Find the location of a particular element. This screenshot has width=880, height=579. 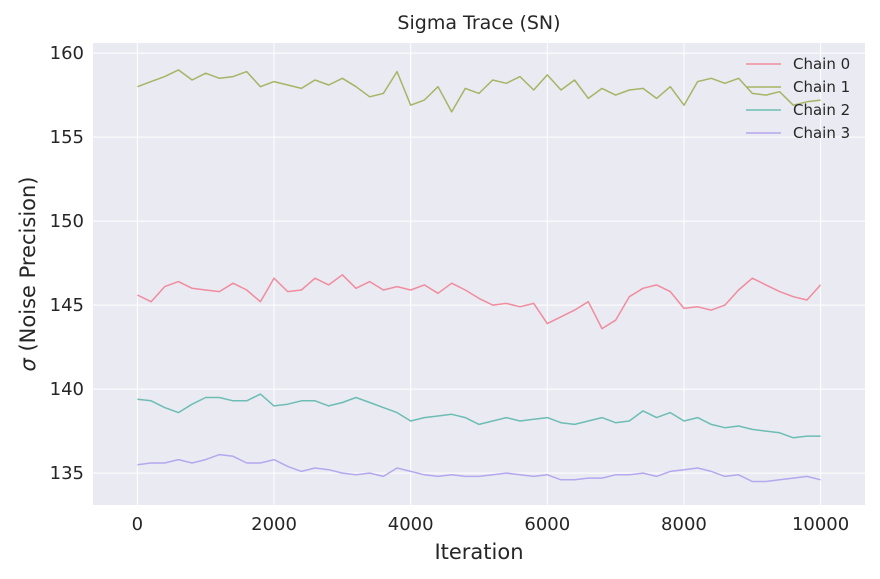

y-tick-label: 160 is located at coordinates (67, 53).